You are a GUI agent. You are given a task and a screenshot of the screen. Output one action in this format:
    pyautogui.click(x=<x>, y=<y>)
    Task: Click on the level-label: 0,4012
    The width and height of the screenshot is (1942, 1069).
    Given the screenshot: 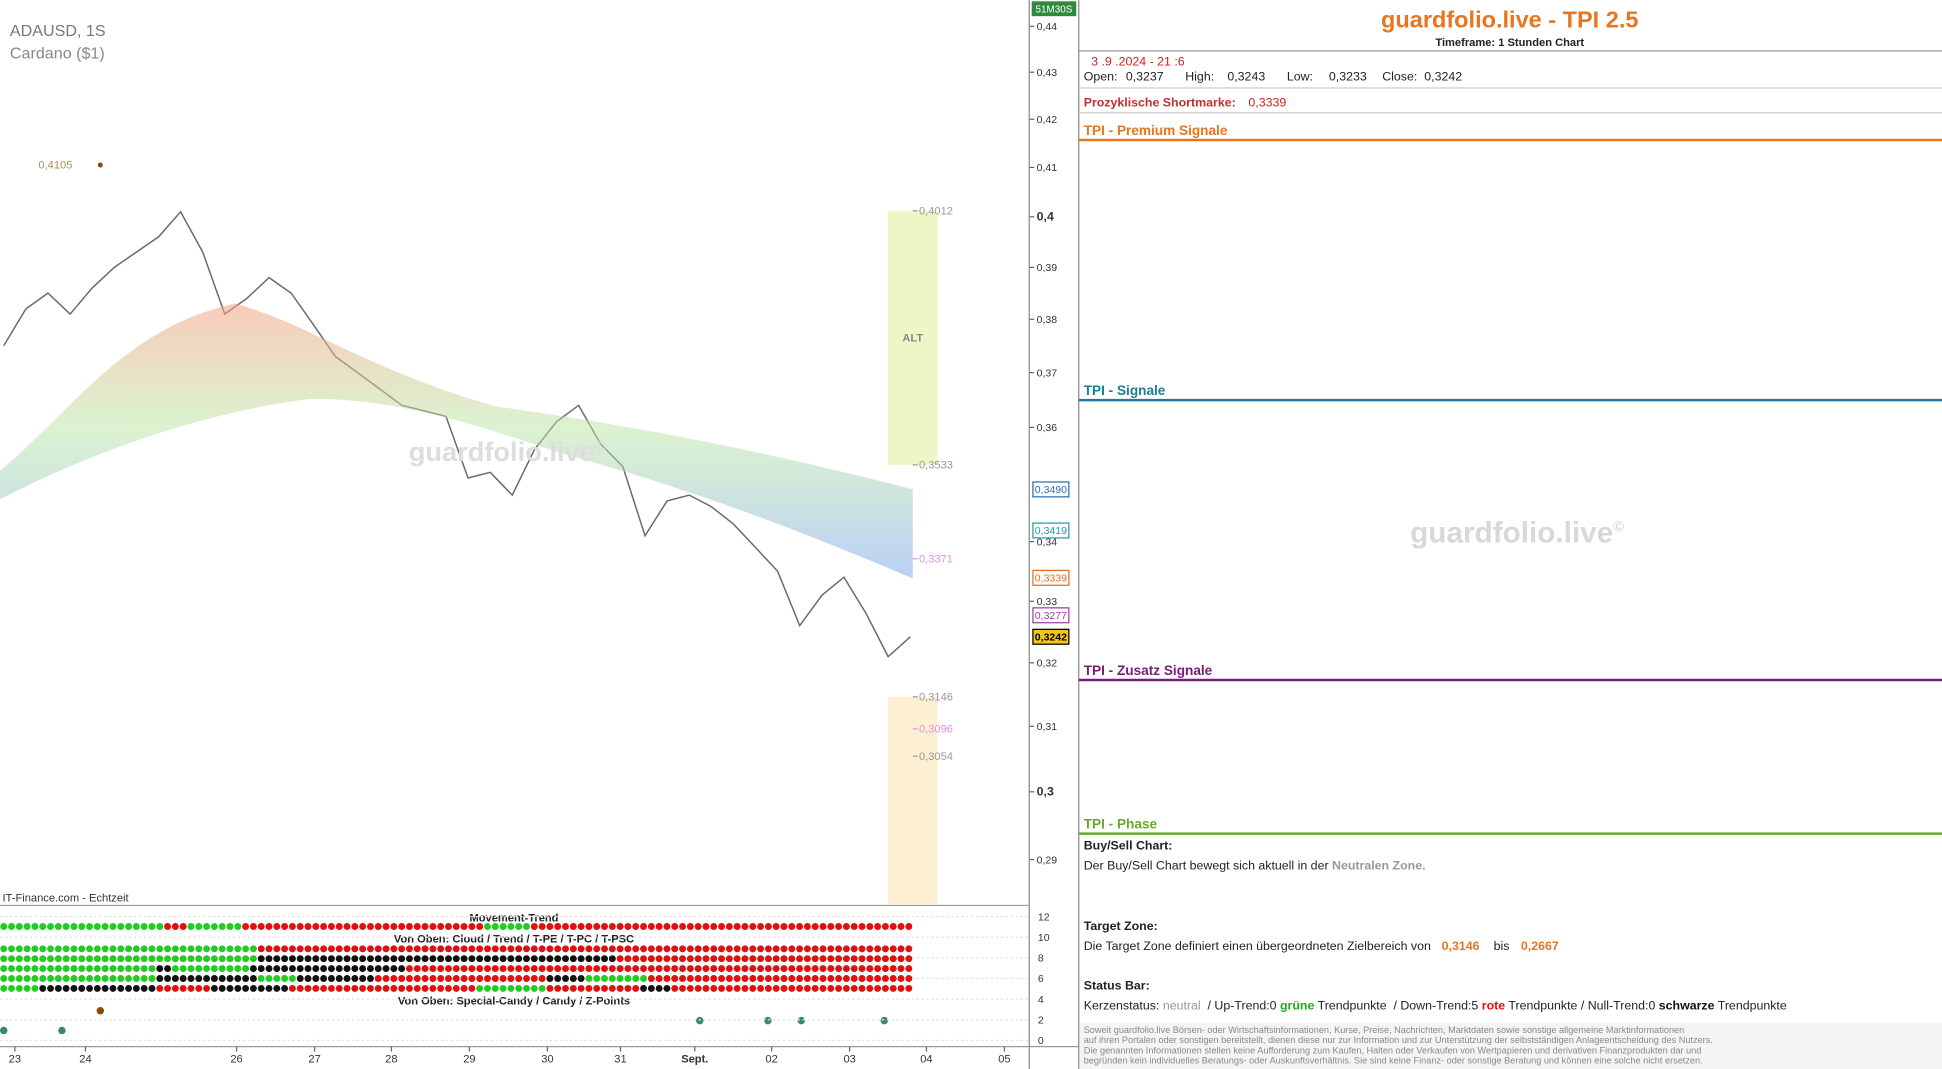 What is the action you would take?
    pyautogui.click(x=936, y=212)
    